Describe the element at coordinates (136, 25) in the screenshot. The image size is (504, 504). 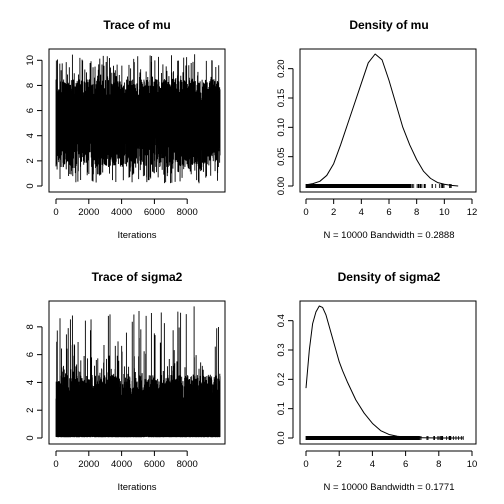
I see `panel-title: Trace of mu` at that location.